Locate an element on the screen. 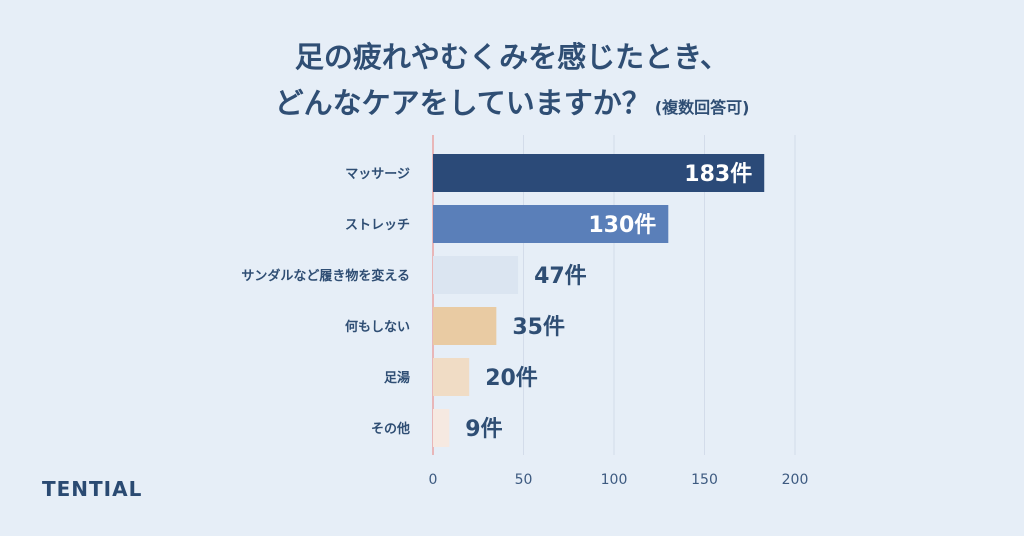  category-label: 何もしない is located at coordinates (377, 327).